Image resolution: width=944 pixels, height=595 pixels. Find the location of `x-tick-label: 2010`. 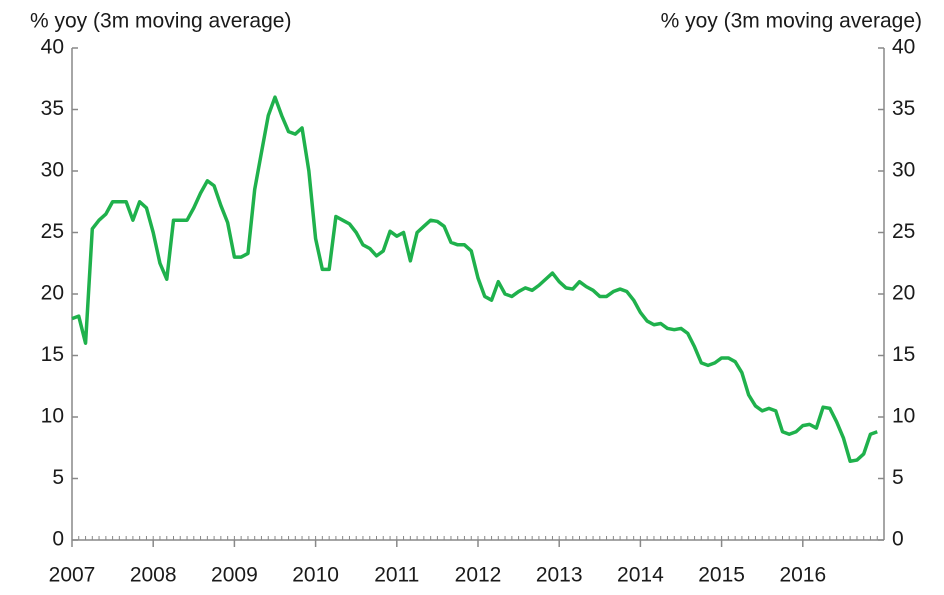

x-tick-label: 2010 is located at coordinates (315, 575).